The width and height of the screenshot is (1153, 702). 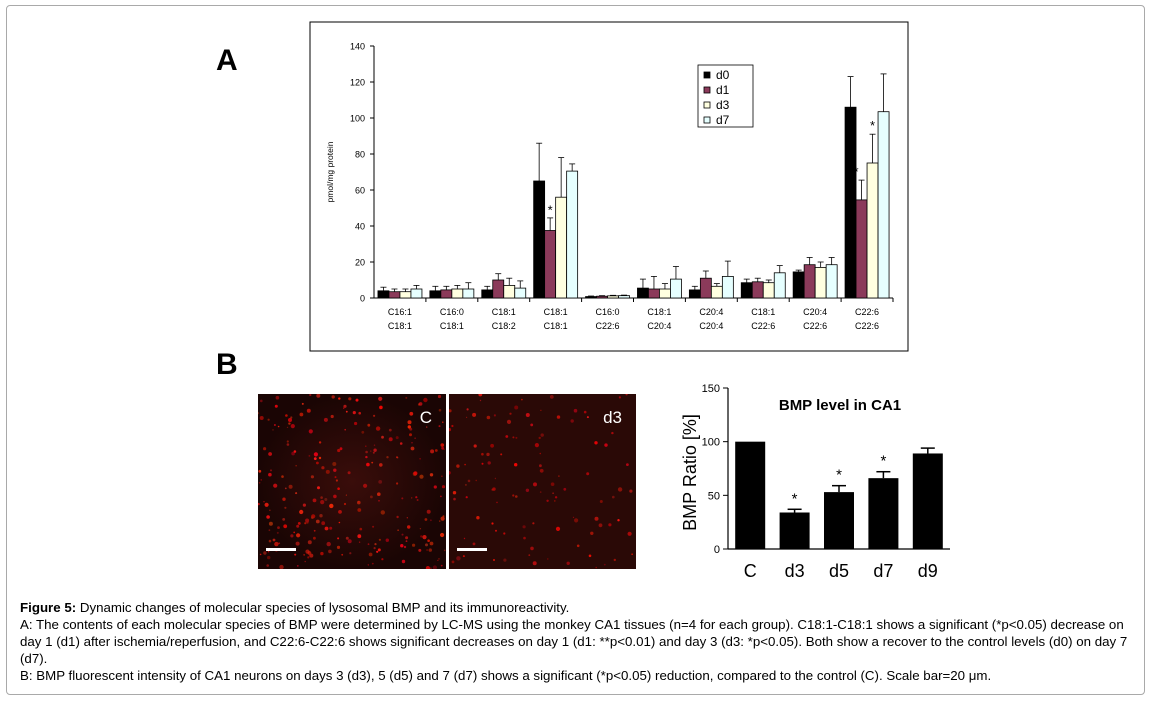 What do you see at coordinates (659, 326) in the screenshot?
I see `x-tick-label: C20:4` at bounding box center [659, 326].